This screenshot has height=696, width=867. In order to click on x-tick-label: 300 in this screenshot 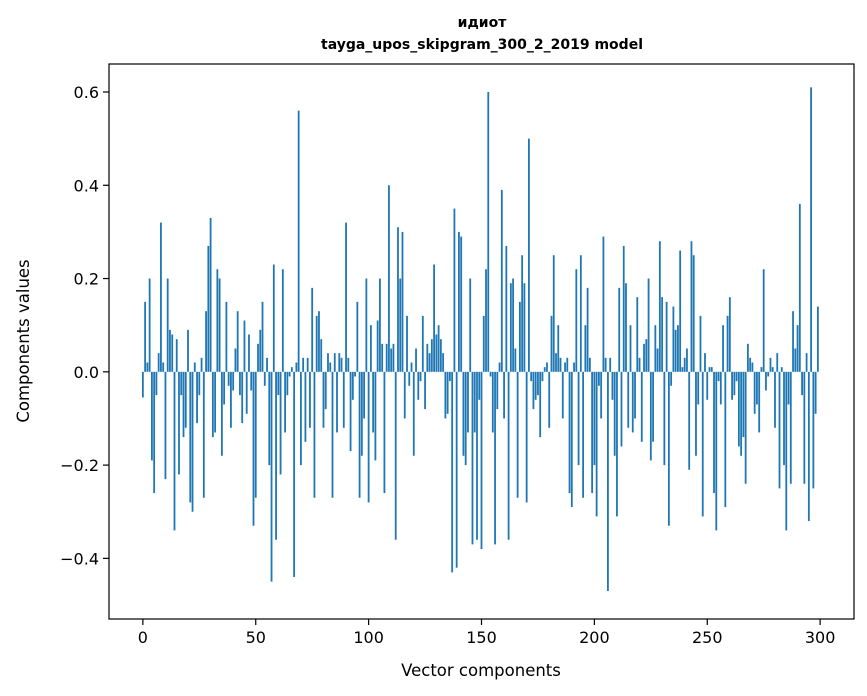, I will do `click(820, 637)`.